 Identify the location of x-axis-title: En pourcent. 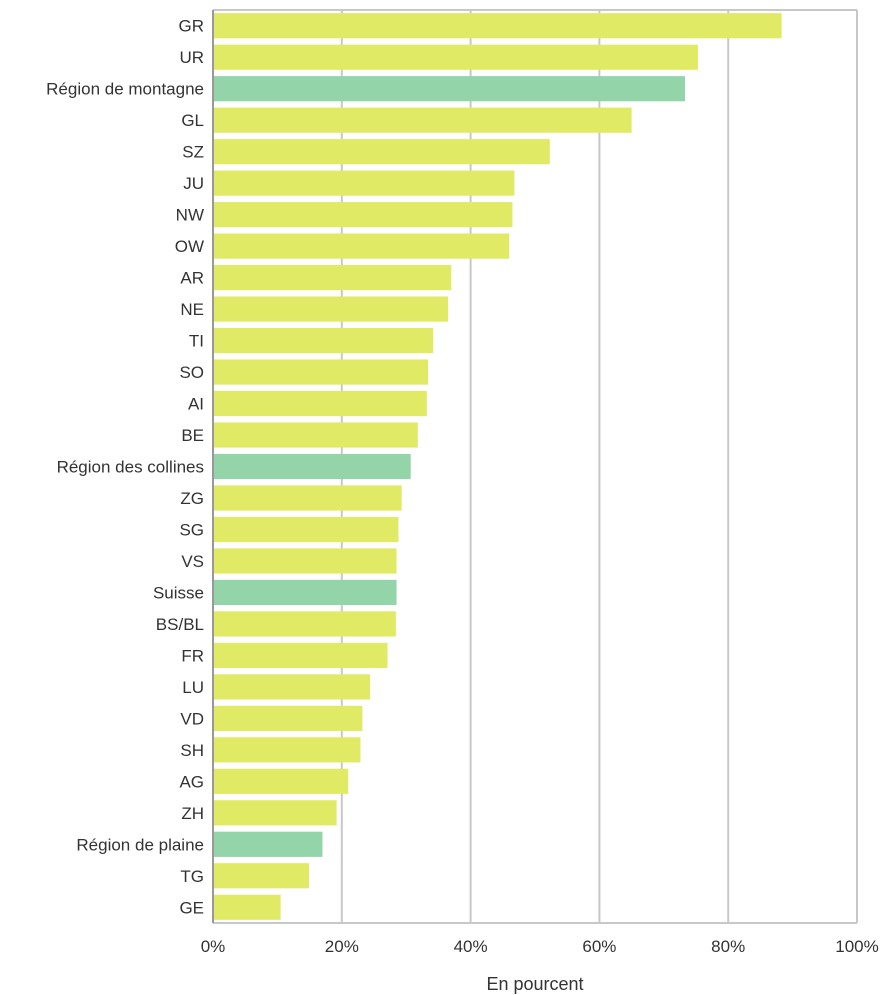
(534, 984).